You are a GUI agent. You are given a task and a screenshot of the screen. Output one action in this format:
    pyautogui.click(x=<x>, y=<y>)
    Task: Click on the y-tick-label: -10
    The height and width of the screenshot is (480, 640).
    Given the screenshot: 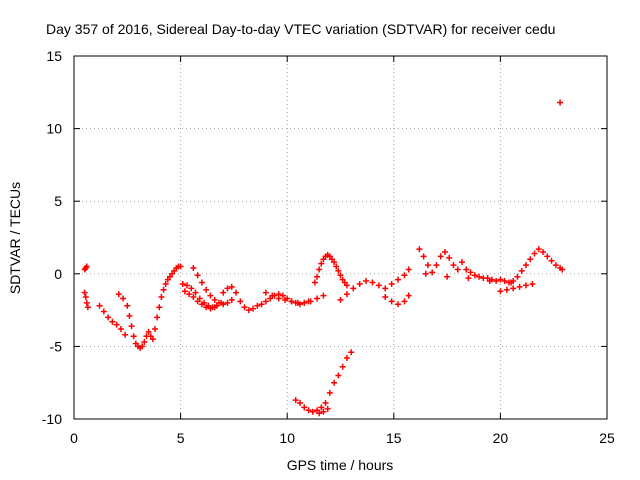 What is the action you would take?
    pyautogui.click(x=52, y=419)
    